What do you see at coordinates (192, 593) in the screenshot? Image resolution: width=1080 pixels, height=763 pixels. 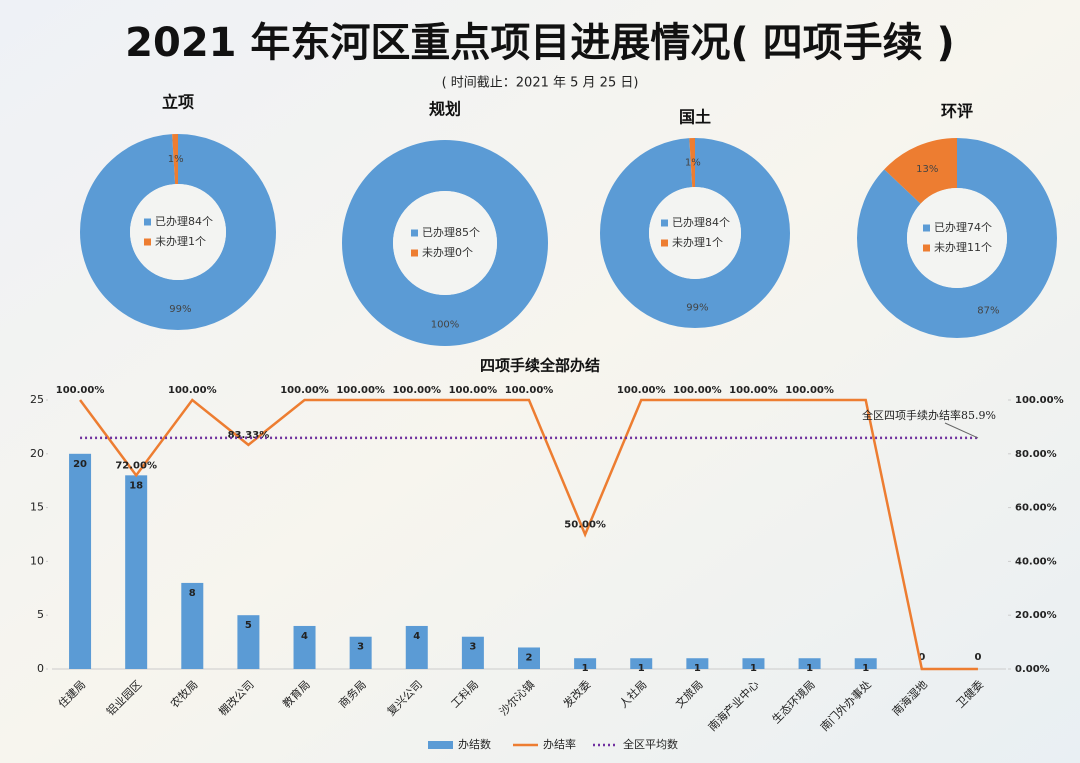 I see `bar-label: 8` at bounding box center [192, 593].